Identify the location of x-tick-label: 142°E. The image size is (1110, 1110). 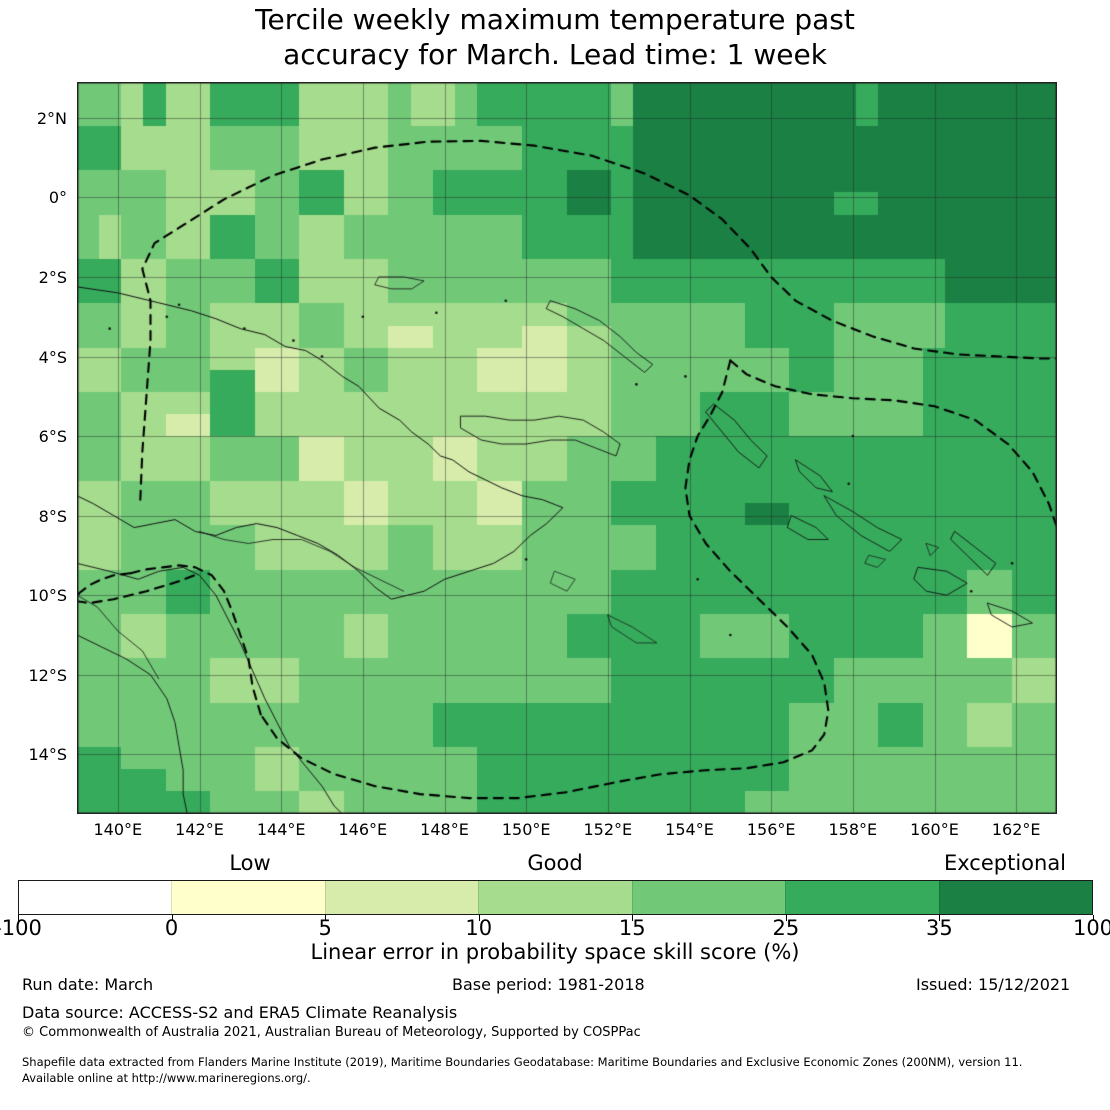
(199, 829).